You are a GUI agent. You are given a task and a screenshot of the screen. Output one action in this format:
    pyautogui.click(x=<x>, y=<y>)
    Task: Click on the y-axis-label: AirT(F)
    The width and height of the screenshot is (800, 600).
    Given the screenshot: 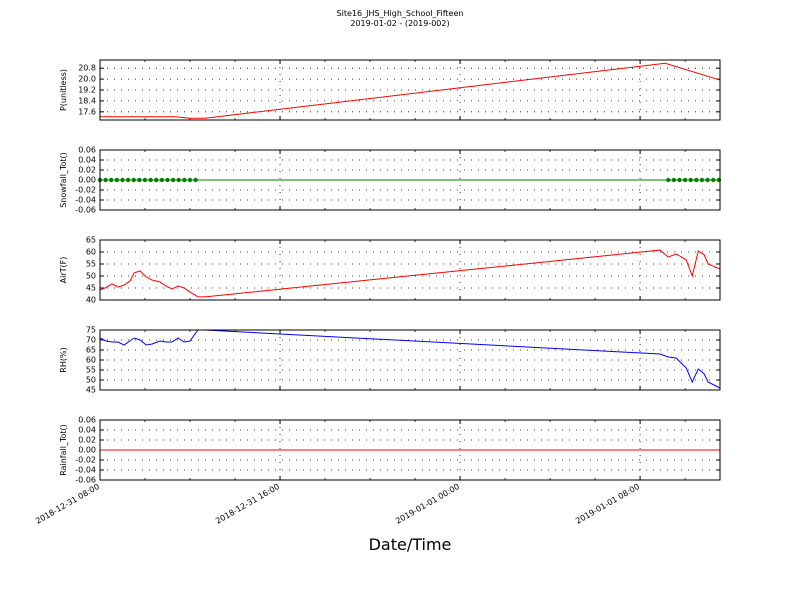 What is the action you would take?
    pyautogui.click(x=63, y=270)
    